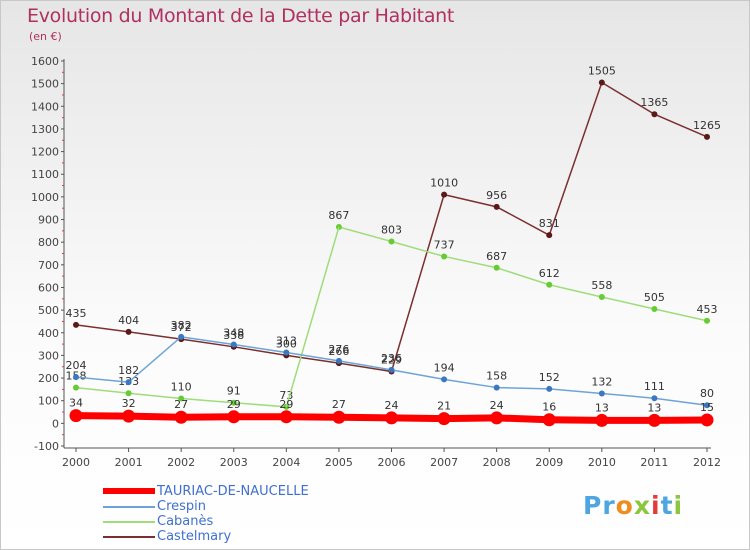 The width and height of the screenshot is (750, 550). What do you see at coordinates (654, 102) in the screenshot?
I see `data-label: 1365` at bounding box center [654, 102].